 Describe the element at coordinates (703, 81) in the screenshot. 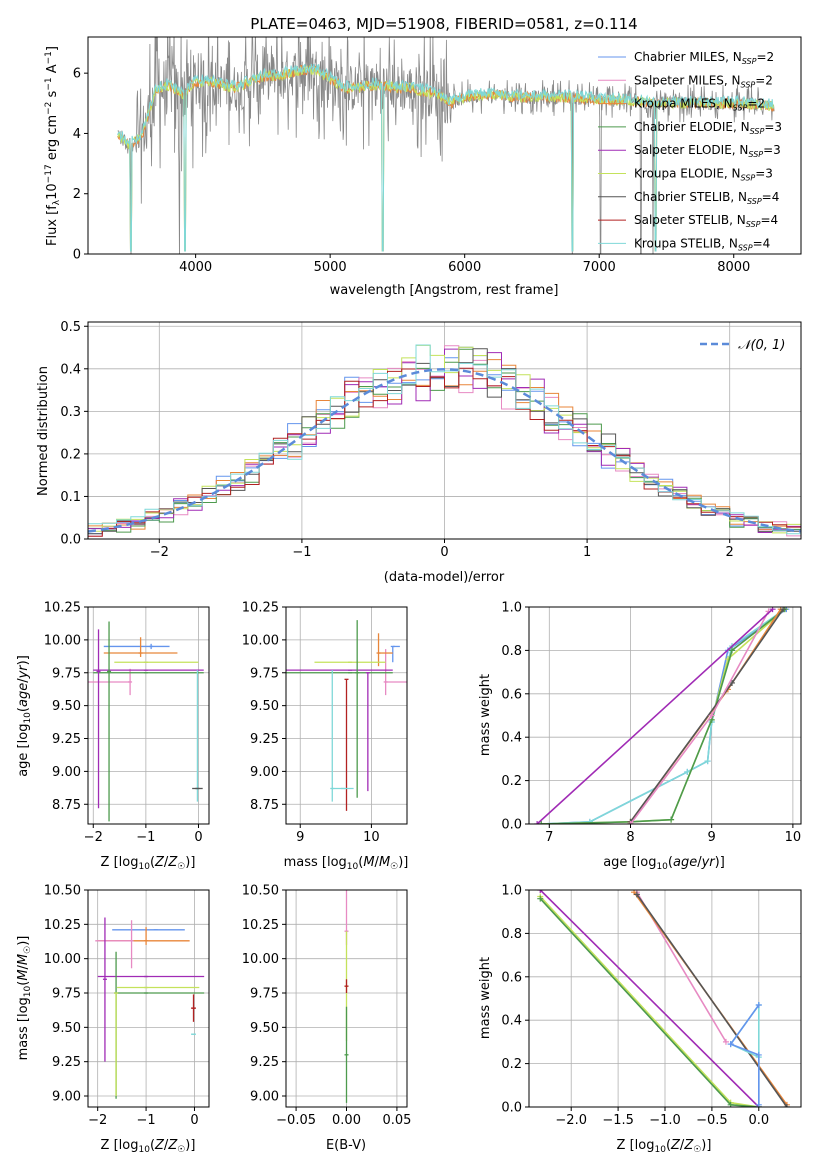

I see `legend-label: Salpeter MILES, NSSP=2` at that location.